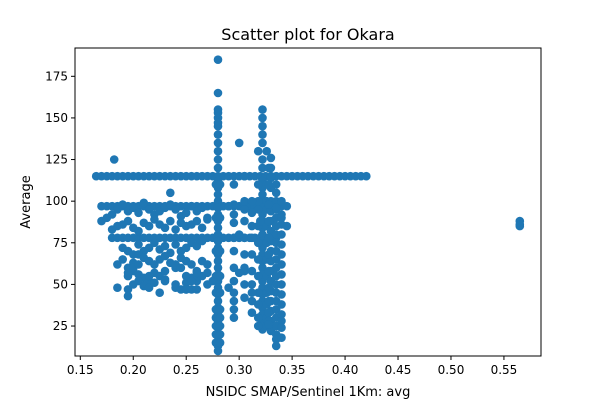  What do you see at coordinates (56, 201) in the screenshot?
I see `y-tick-label: 100` at bounding box center [56, 201].